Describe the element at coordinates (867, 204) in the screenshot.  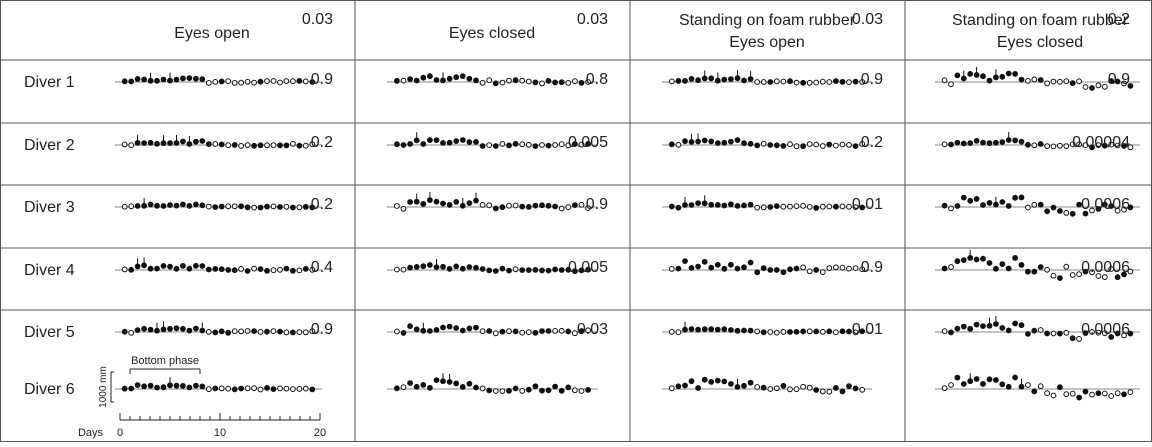
I see `p-value-label: 0.01` at that location.